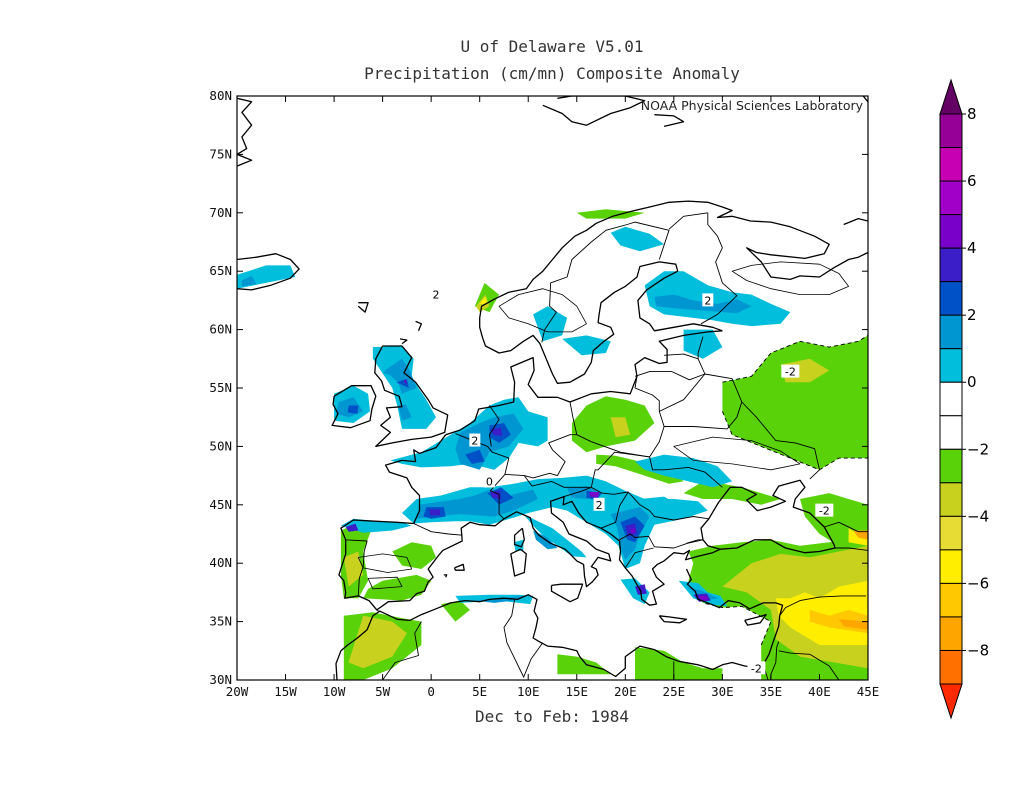 The width and height of the screenshot is (1033, 800). I want to click on colorbar-tick-label: 0, so click(972, 382).